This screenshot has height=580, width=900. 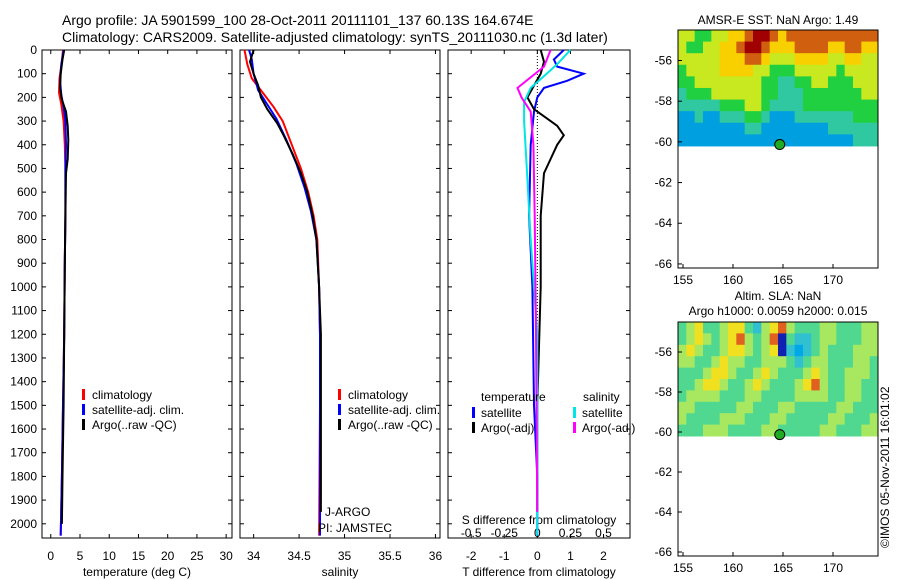 I want to click on legend-label: satellite-adj. clim., so click(x=138, y=410).